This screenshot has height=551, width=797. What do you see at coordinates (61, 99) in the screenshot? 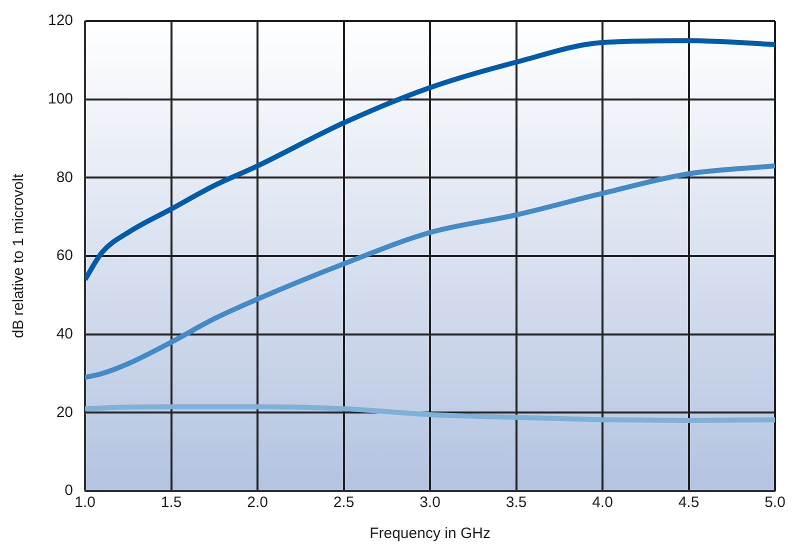
I see `y-tick-label: 100` at bounding box center [61, 99].